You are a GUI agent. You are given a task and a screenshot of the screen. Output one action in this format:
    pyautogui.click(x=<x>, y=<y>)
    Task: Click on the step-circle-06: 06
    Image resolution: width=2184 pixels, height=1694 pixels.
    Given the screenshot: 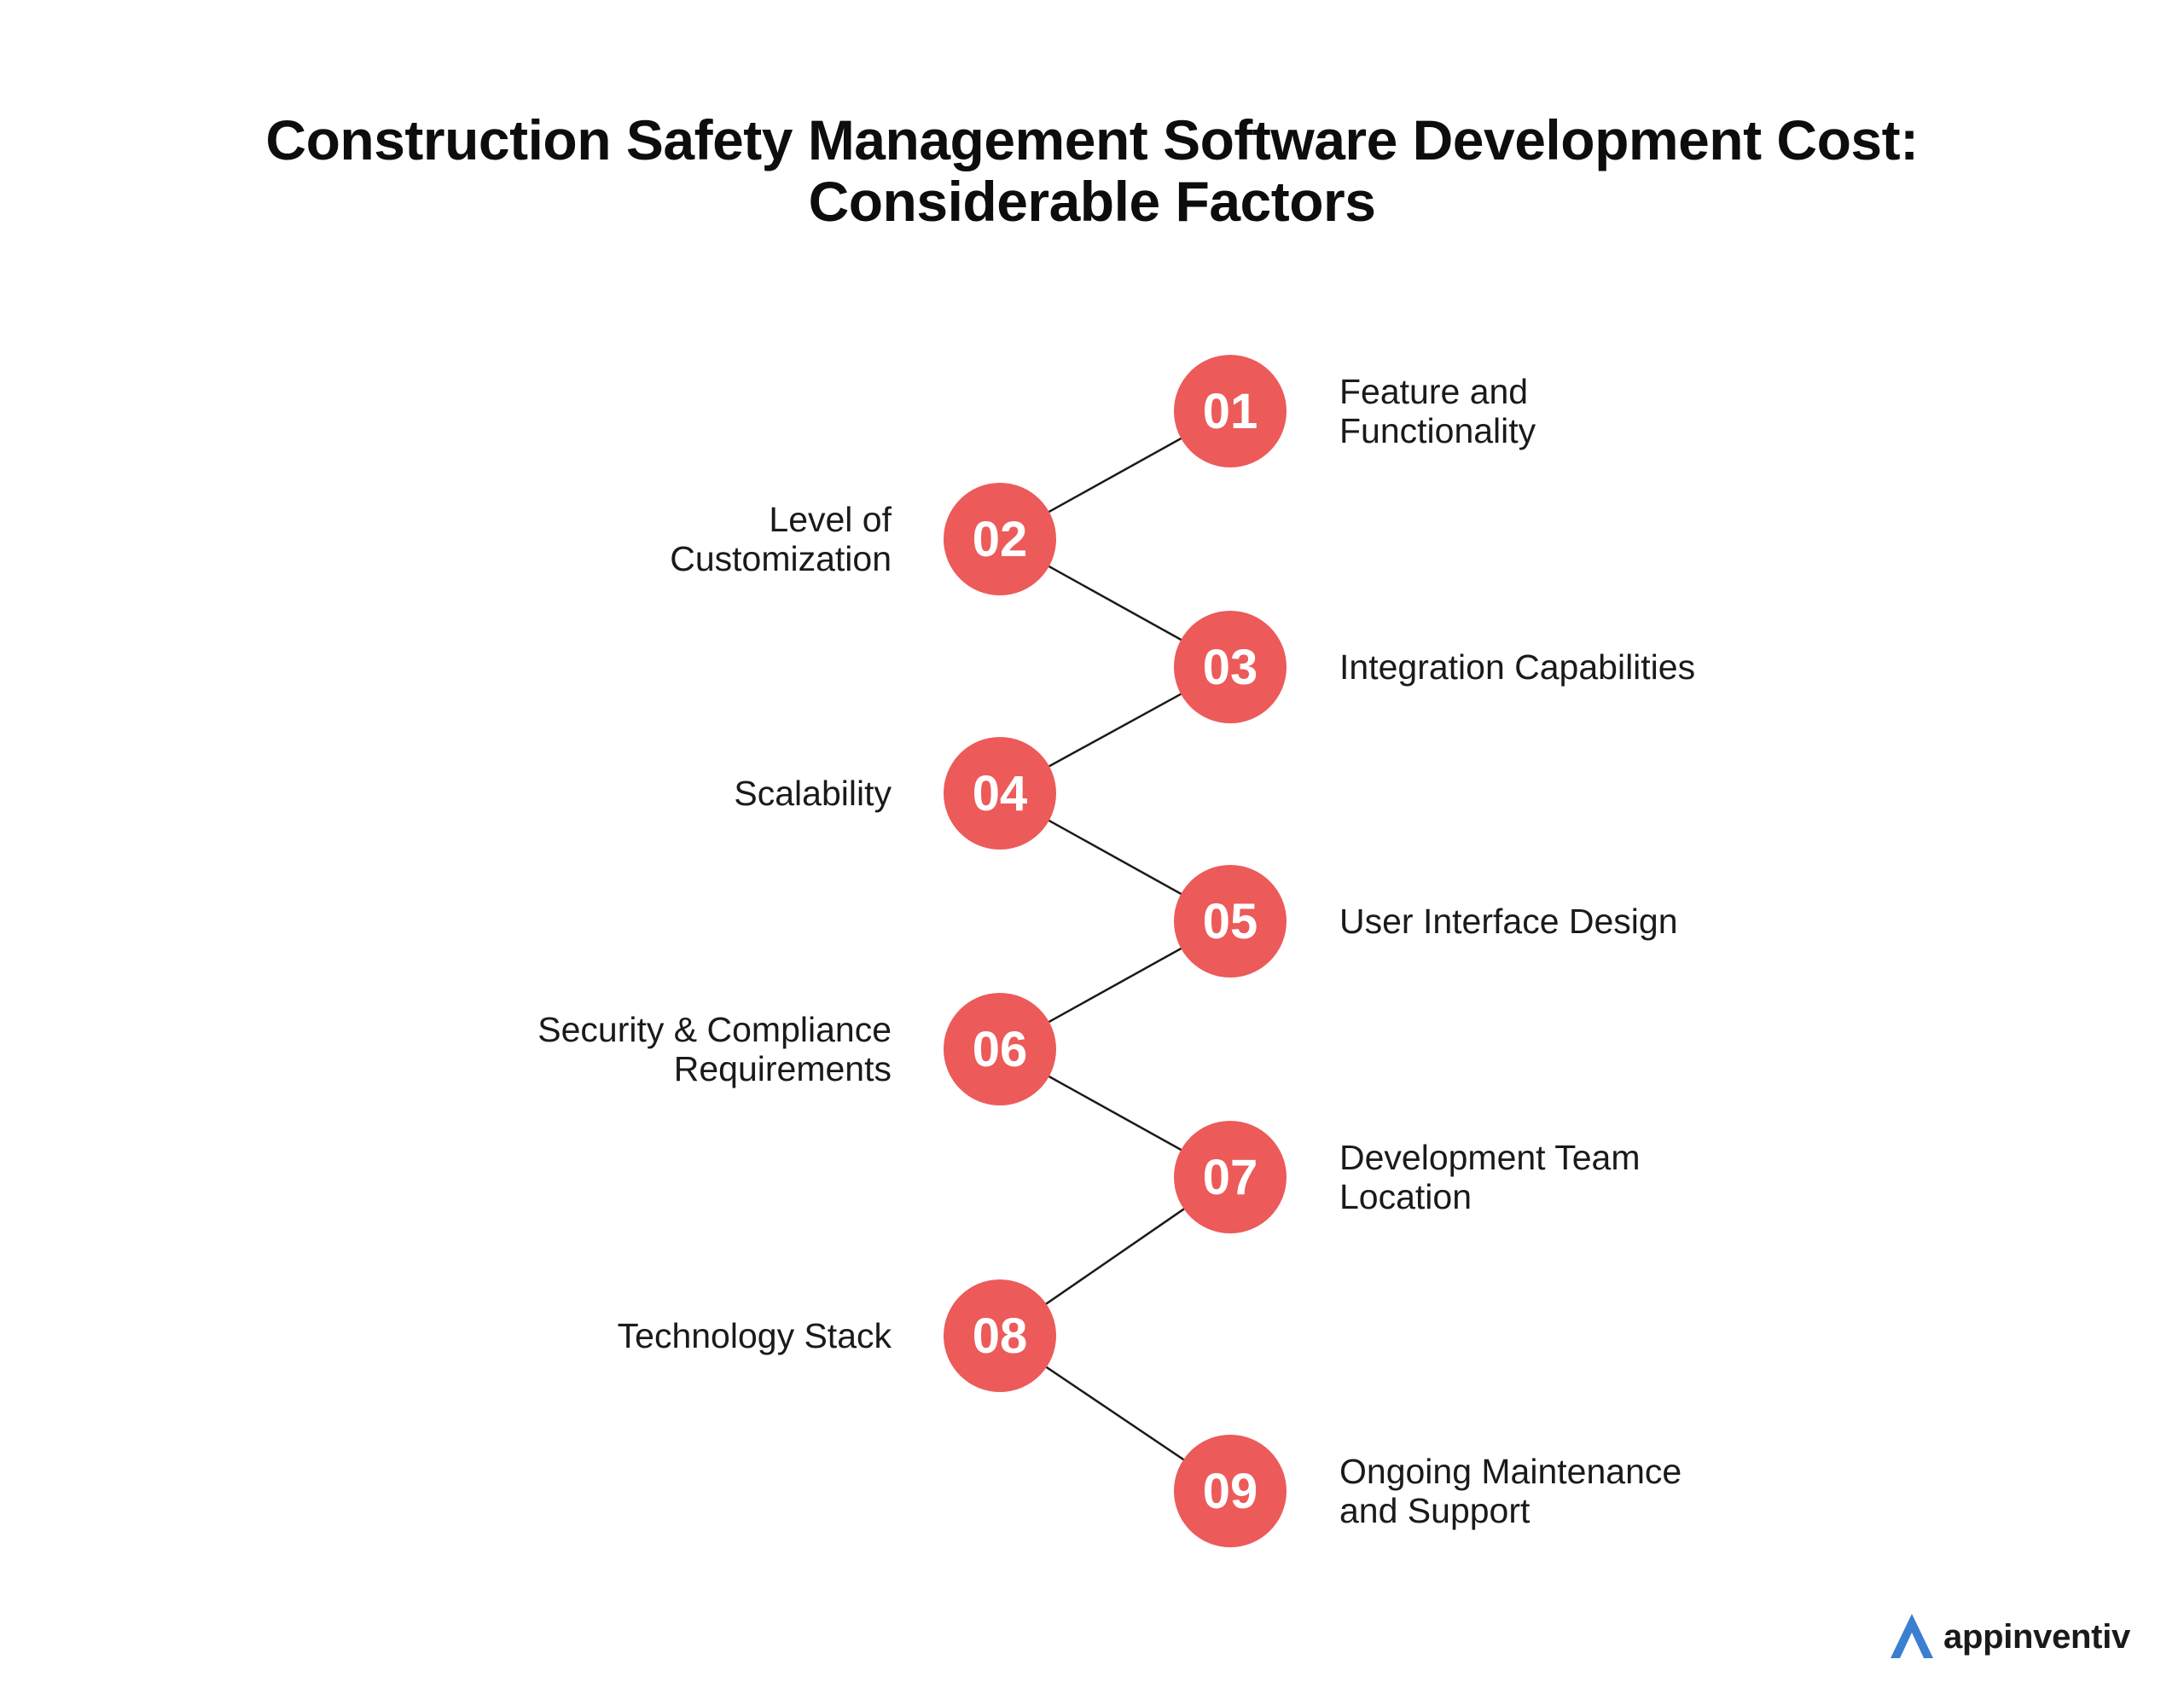 What is the action you would take?
    pyautogui.click(x=1000, y=1049)
    